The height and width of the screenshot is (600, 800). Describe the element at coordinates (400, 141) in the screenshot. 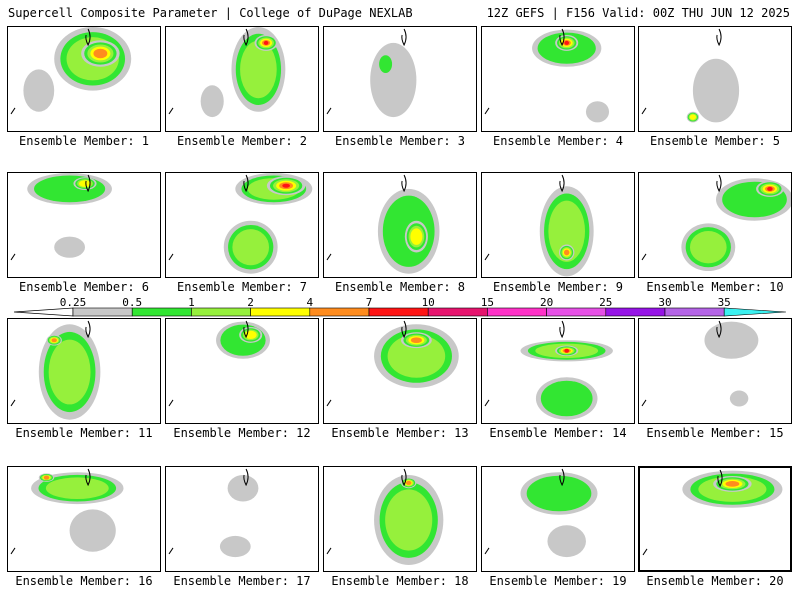

I see `ensemble-member-label: Ensemble Member: 3` at that location.